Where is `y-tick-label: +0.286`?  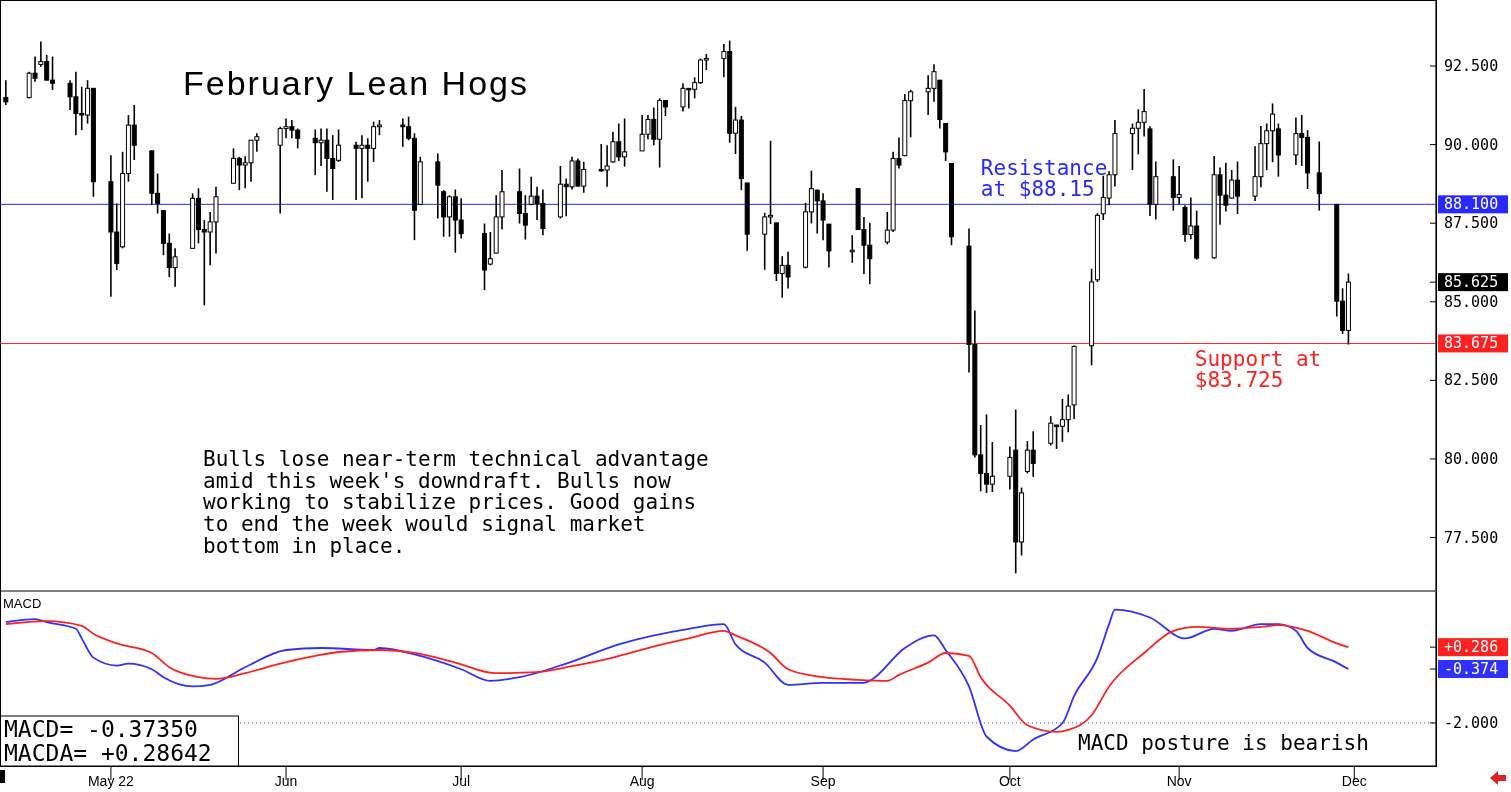
y-tick-label: +0.286 is located at coordinates (1471, 647).